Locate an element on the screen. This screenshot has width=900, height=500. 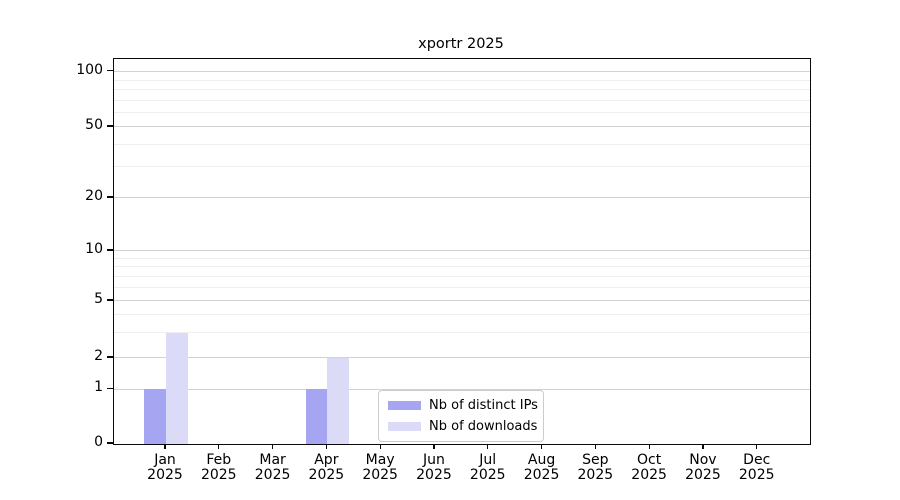
y-tick-label: 10 is located at coordinates (94, 248).